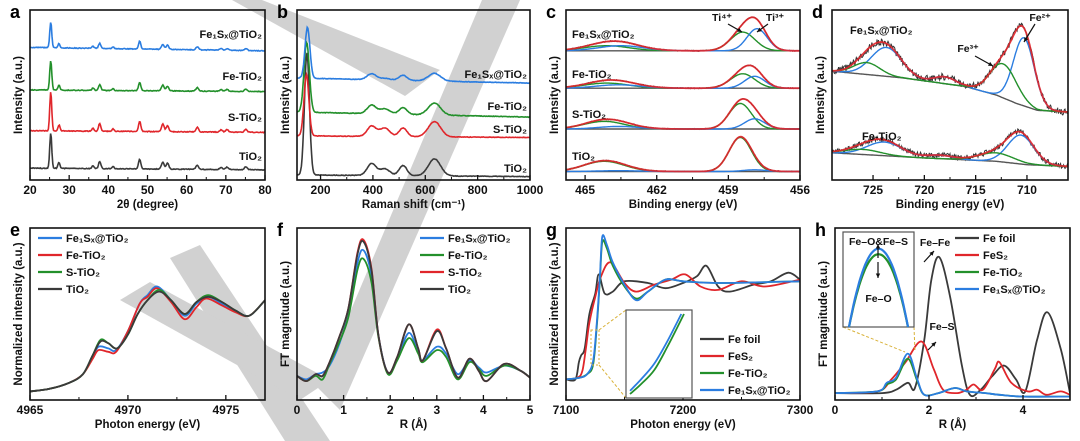 This screenshot has height=441, width=1080. I want to click on x-tick-label: 60, so click(187, 190).